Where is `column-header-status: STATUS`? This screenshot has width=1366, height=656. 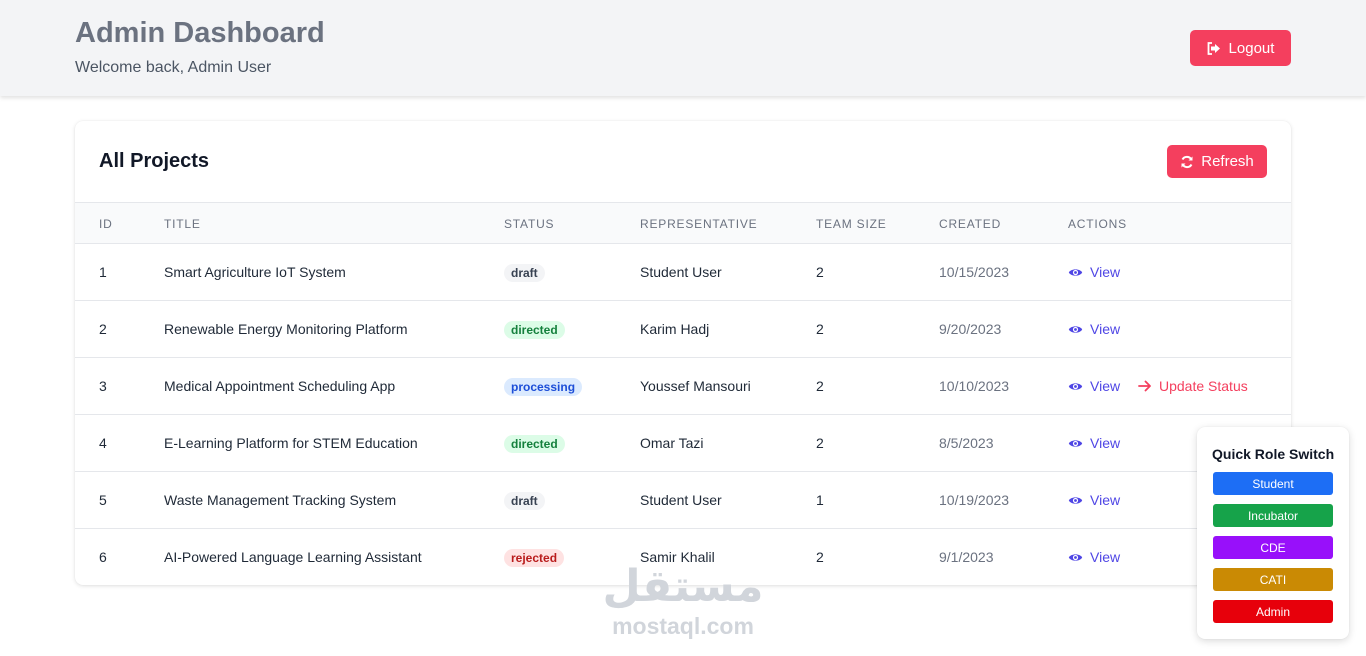 column-header-status: STATUS is located at coordinates (529, 224).